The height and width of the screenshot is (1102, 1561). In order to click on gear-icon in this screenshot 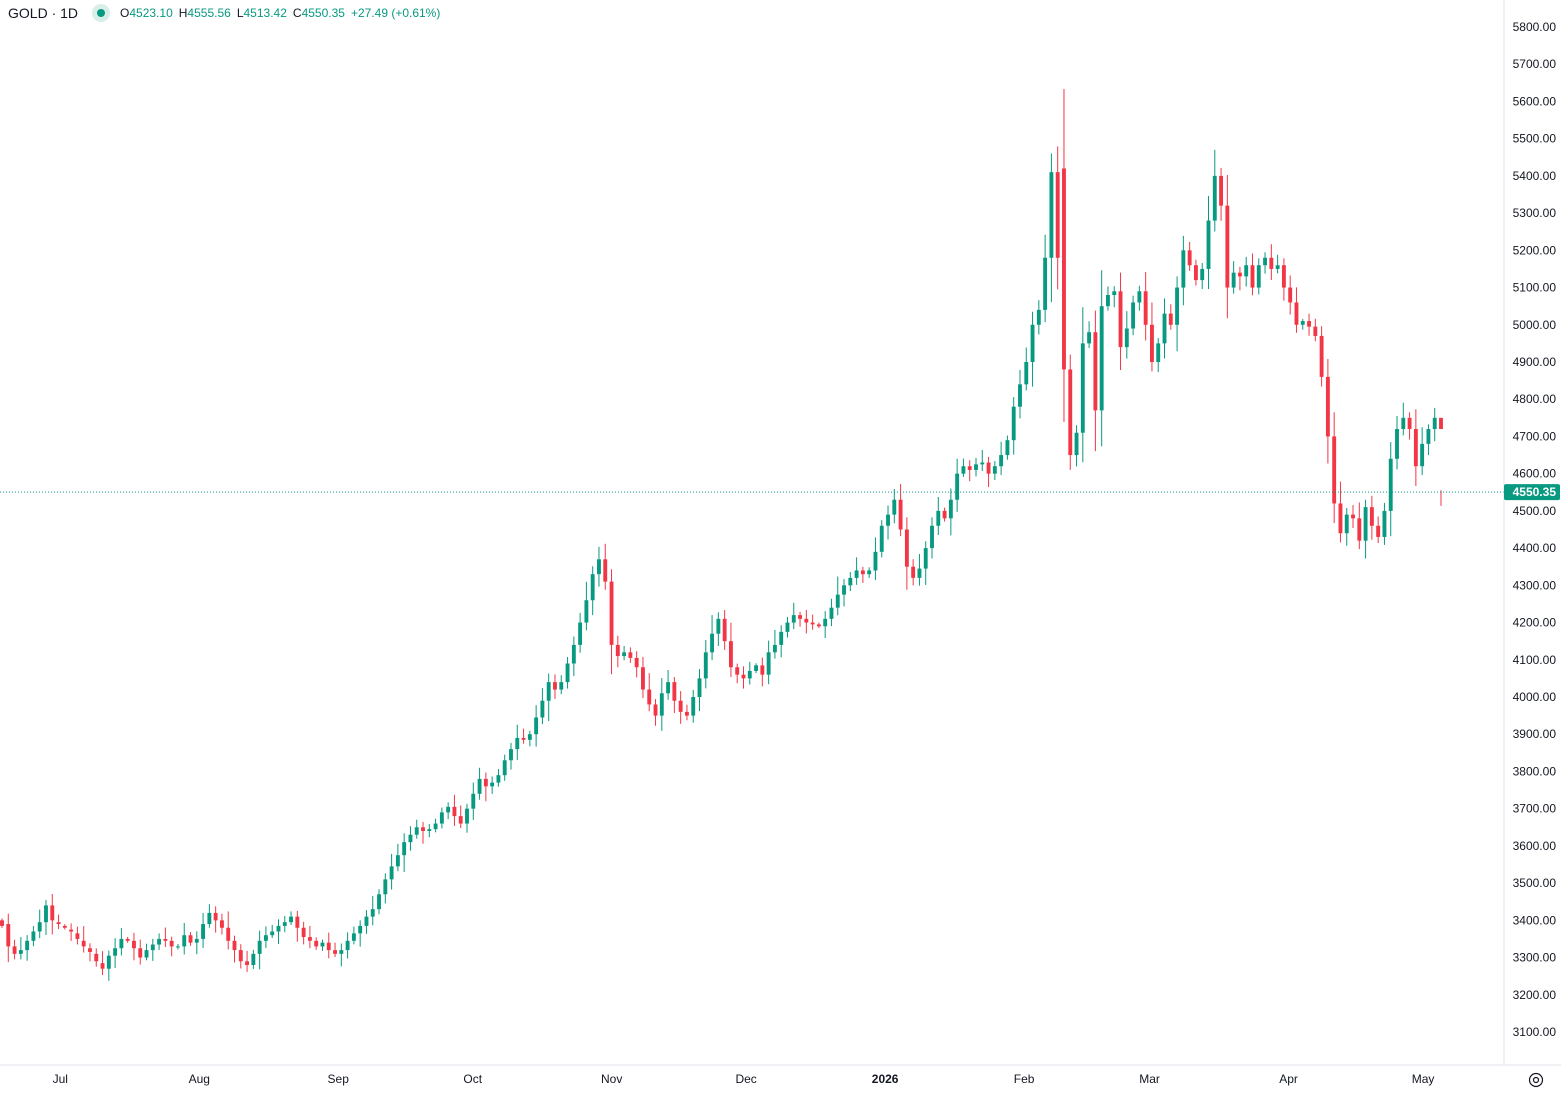, I will do `click(1536, 1080)`.